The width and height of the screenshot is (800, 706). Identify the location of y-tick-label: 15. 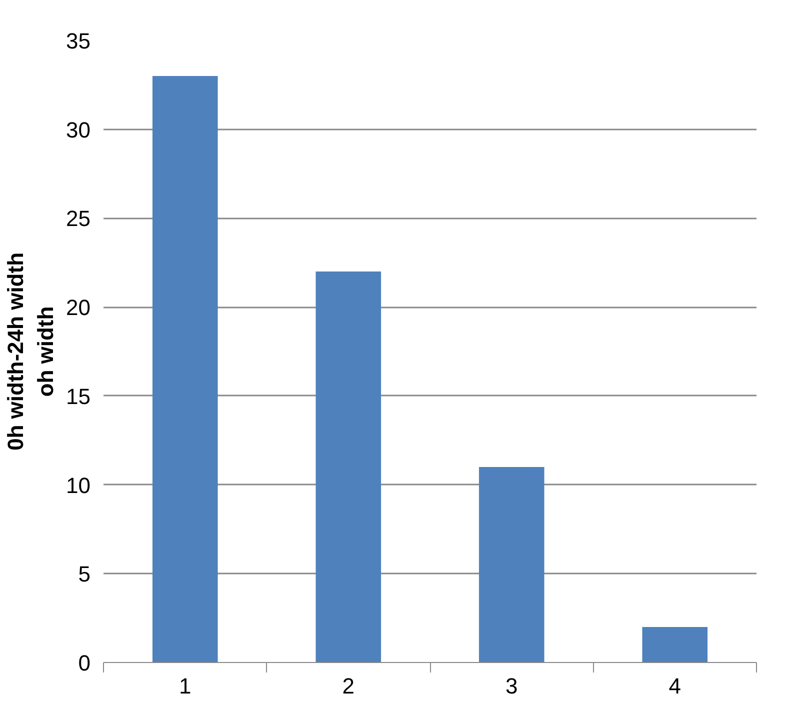
(78, 396).